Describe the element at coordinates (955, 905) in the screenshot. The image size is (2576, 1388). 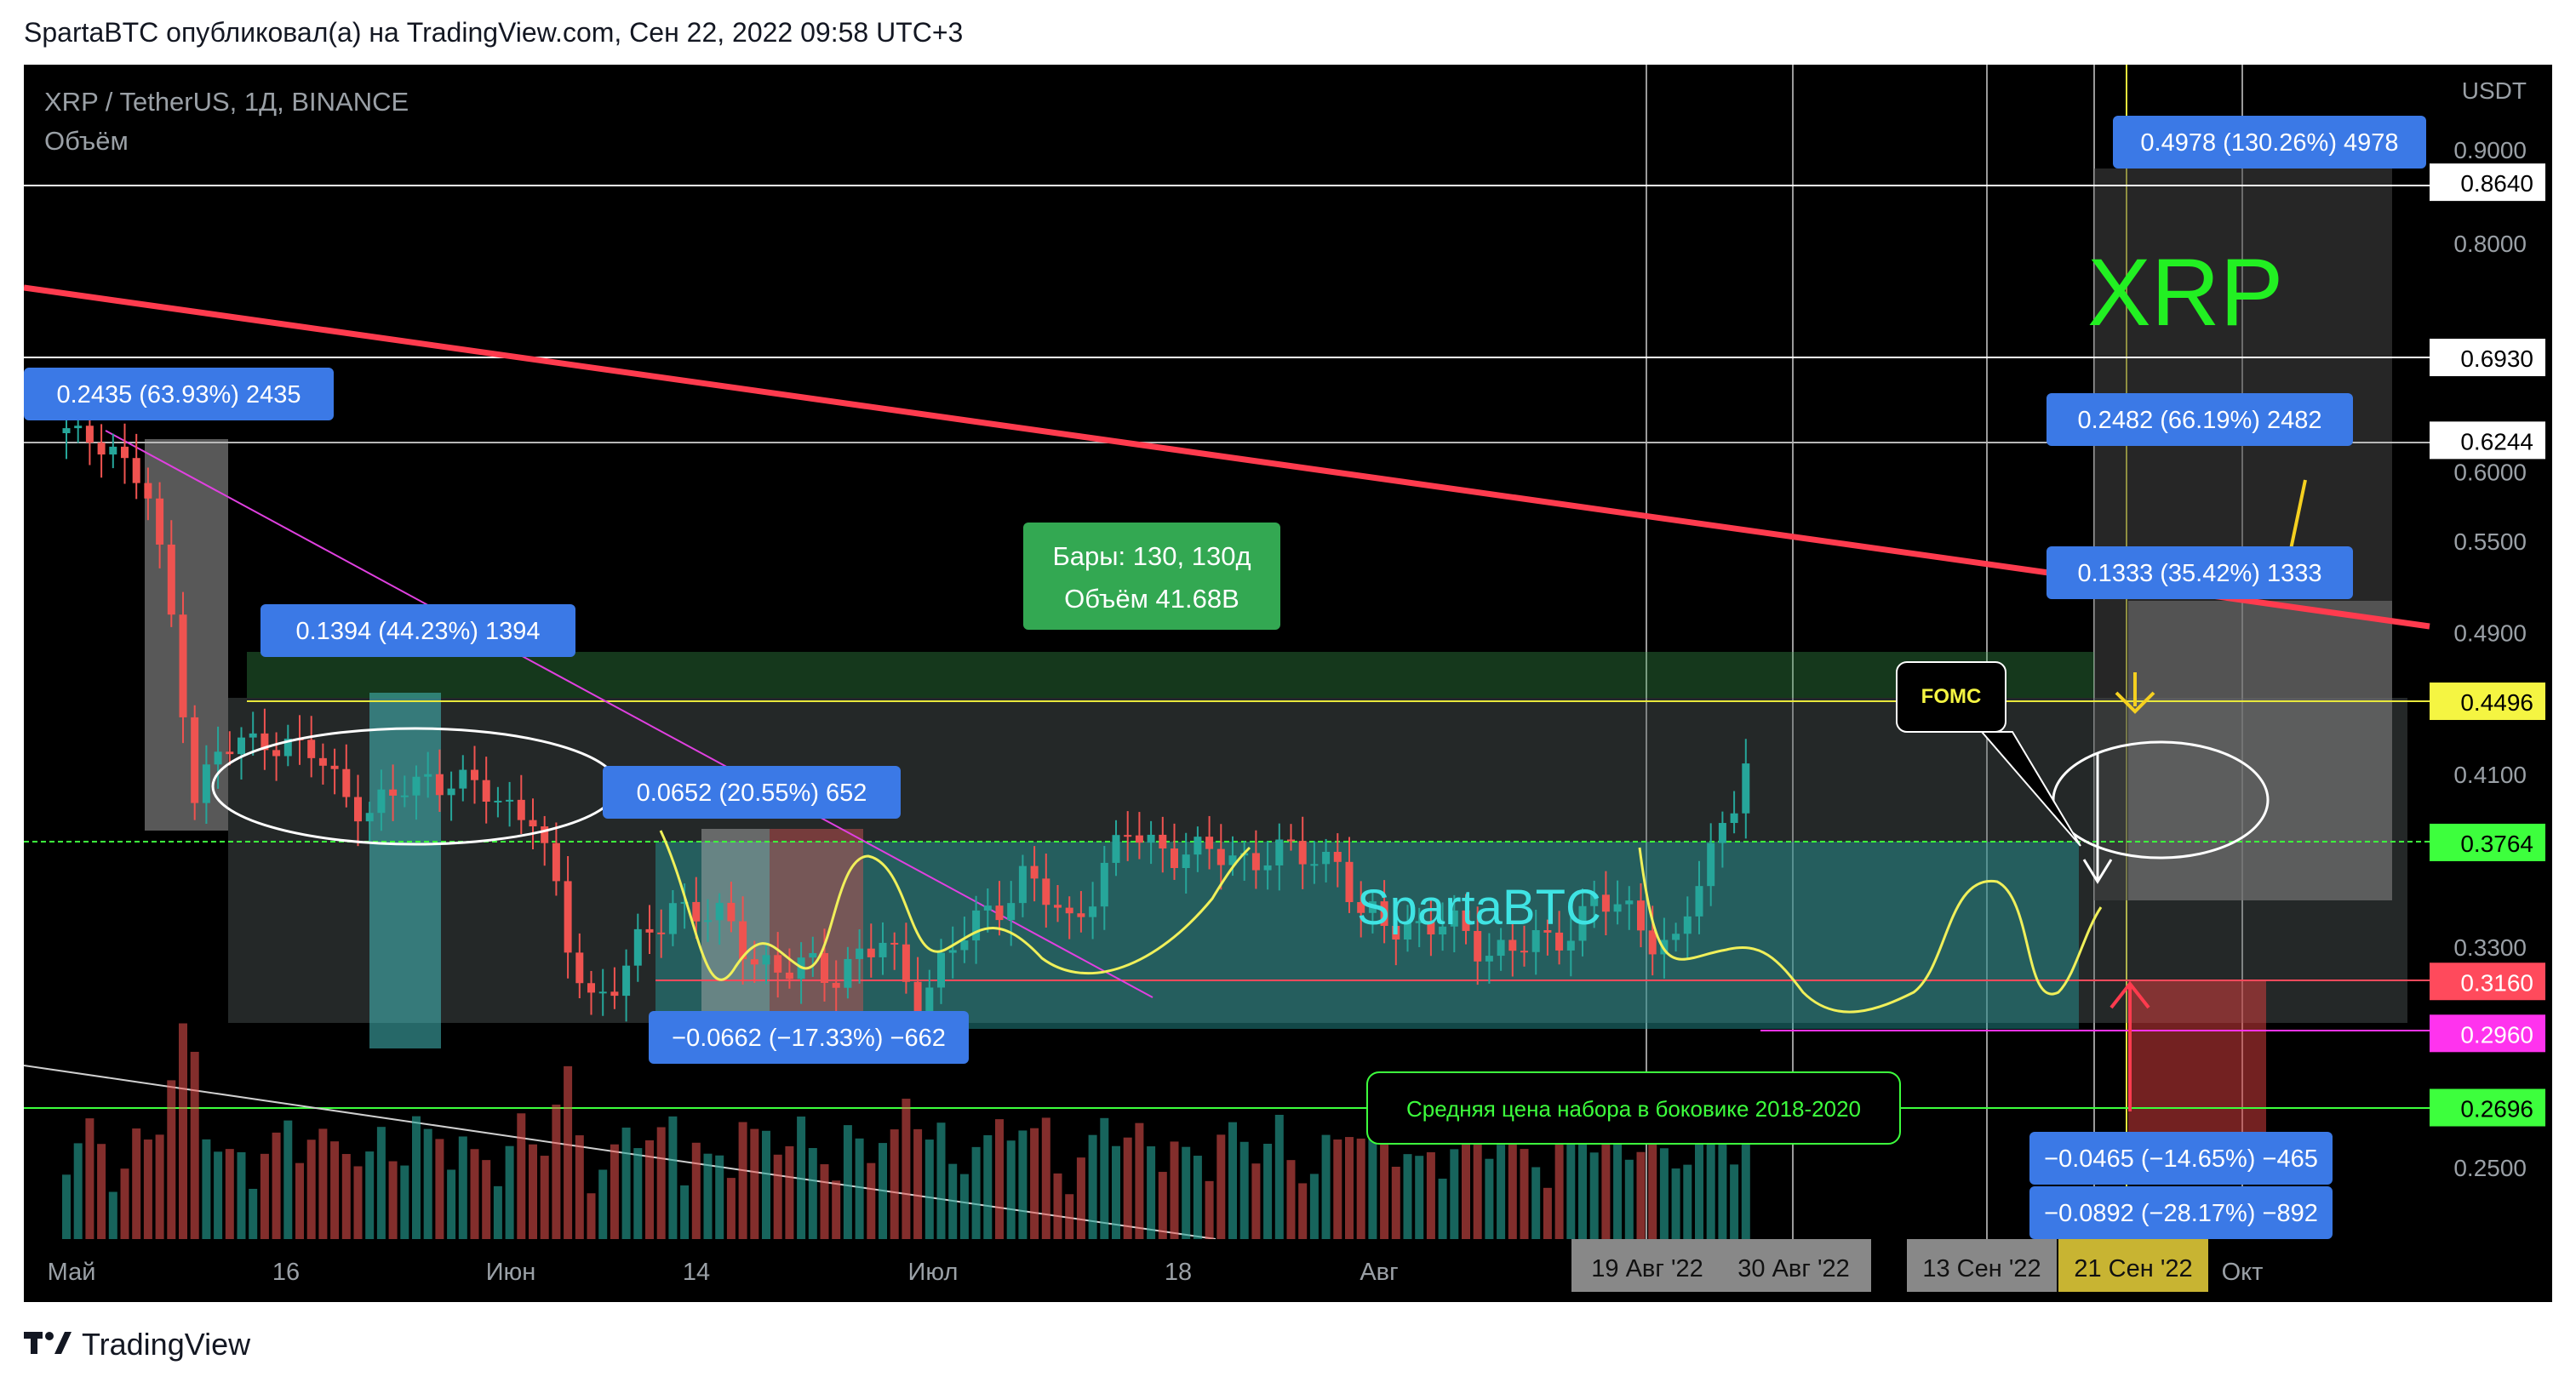
I see `yellow-wave-left` at that location.